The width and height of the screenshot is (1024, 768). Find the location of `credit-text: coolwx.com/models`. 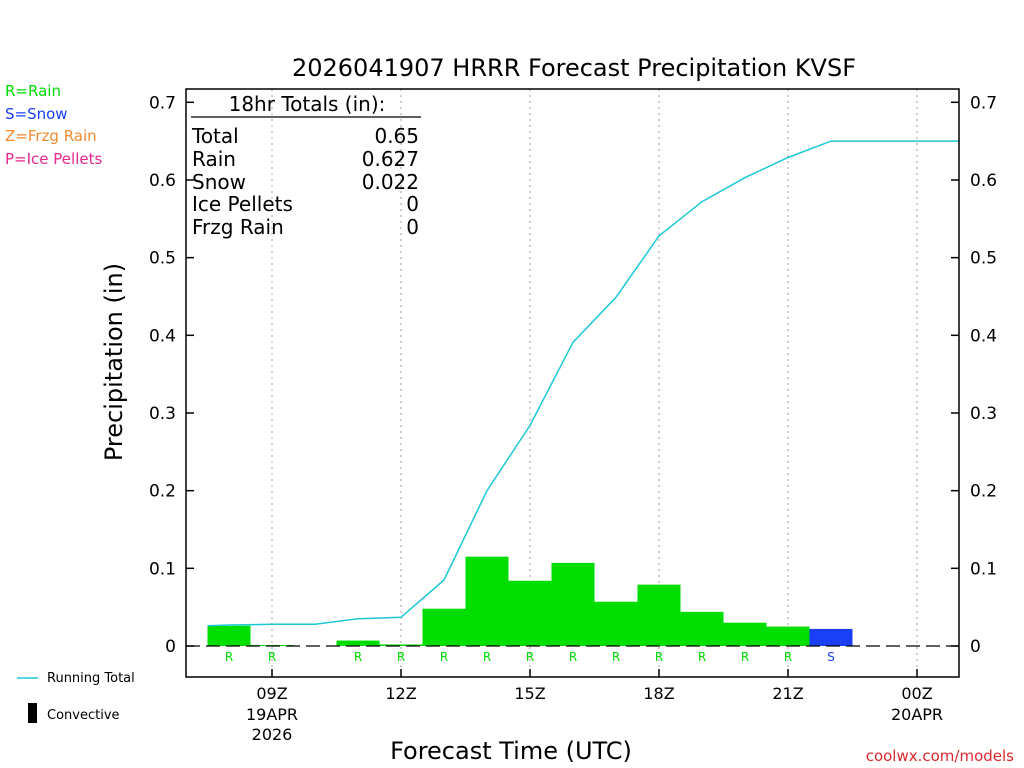

credit-text: coolwx.com/models is located at coordinates (940, 756).